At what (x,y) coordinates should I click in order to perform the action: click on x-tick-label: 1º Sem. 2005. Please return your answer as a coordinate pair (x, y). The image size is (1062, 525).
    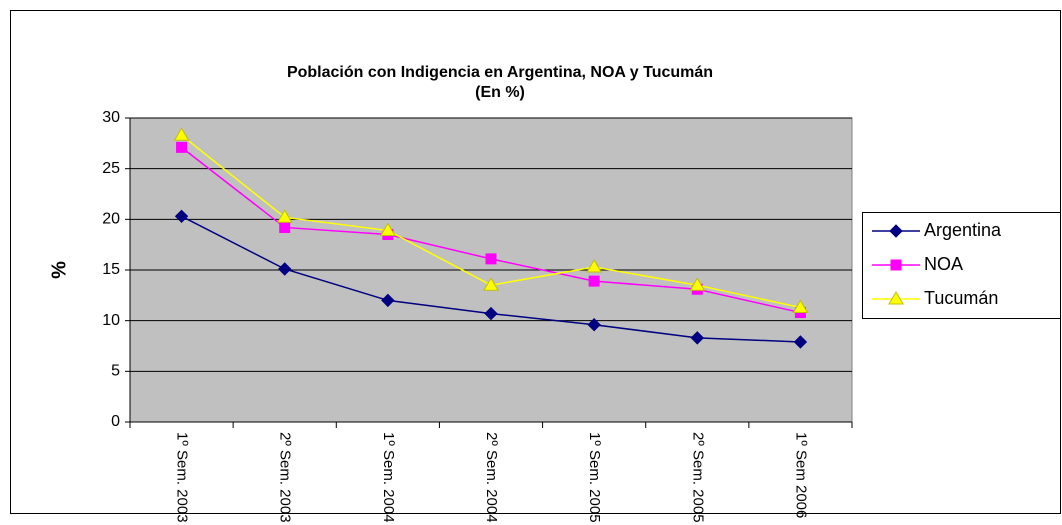
    Looking at the image, I should click on (594, 477).